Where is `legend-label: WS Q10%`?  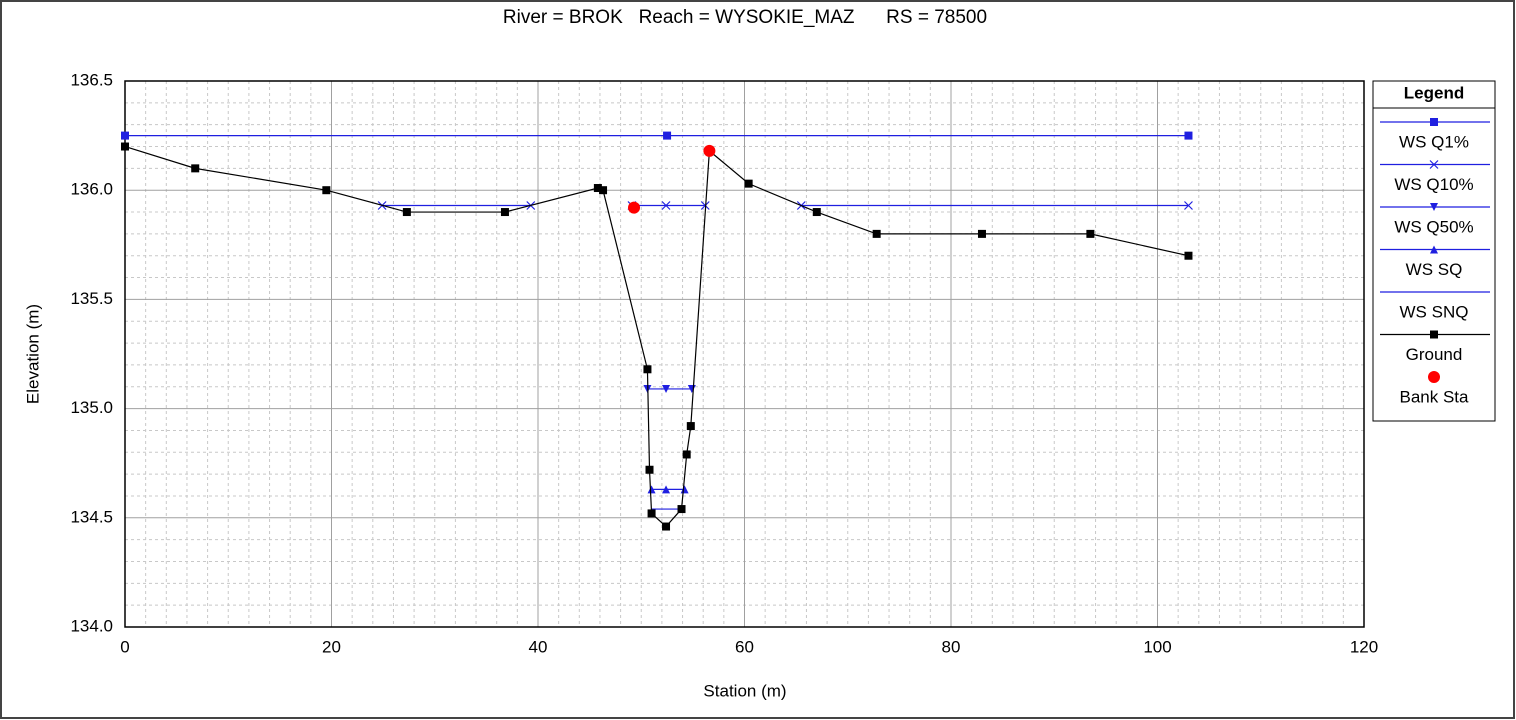
legend-label: WS Q10% is located at coordinates (1433, 184).